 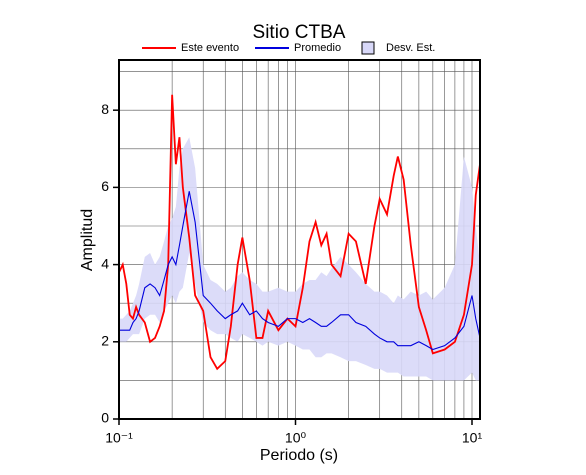 What do you see at coordinates (105, 263) in the screenshot?
I see `y-tick-label: 4` at bounding box center [105, 263].